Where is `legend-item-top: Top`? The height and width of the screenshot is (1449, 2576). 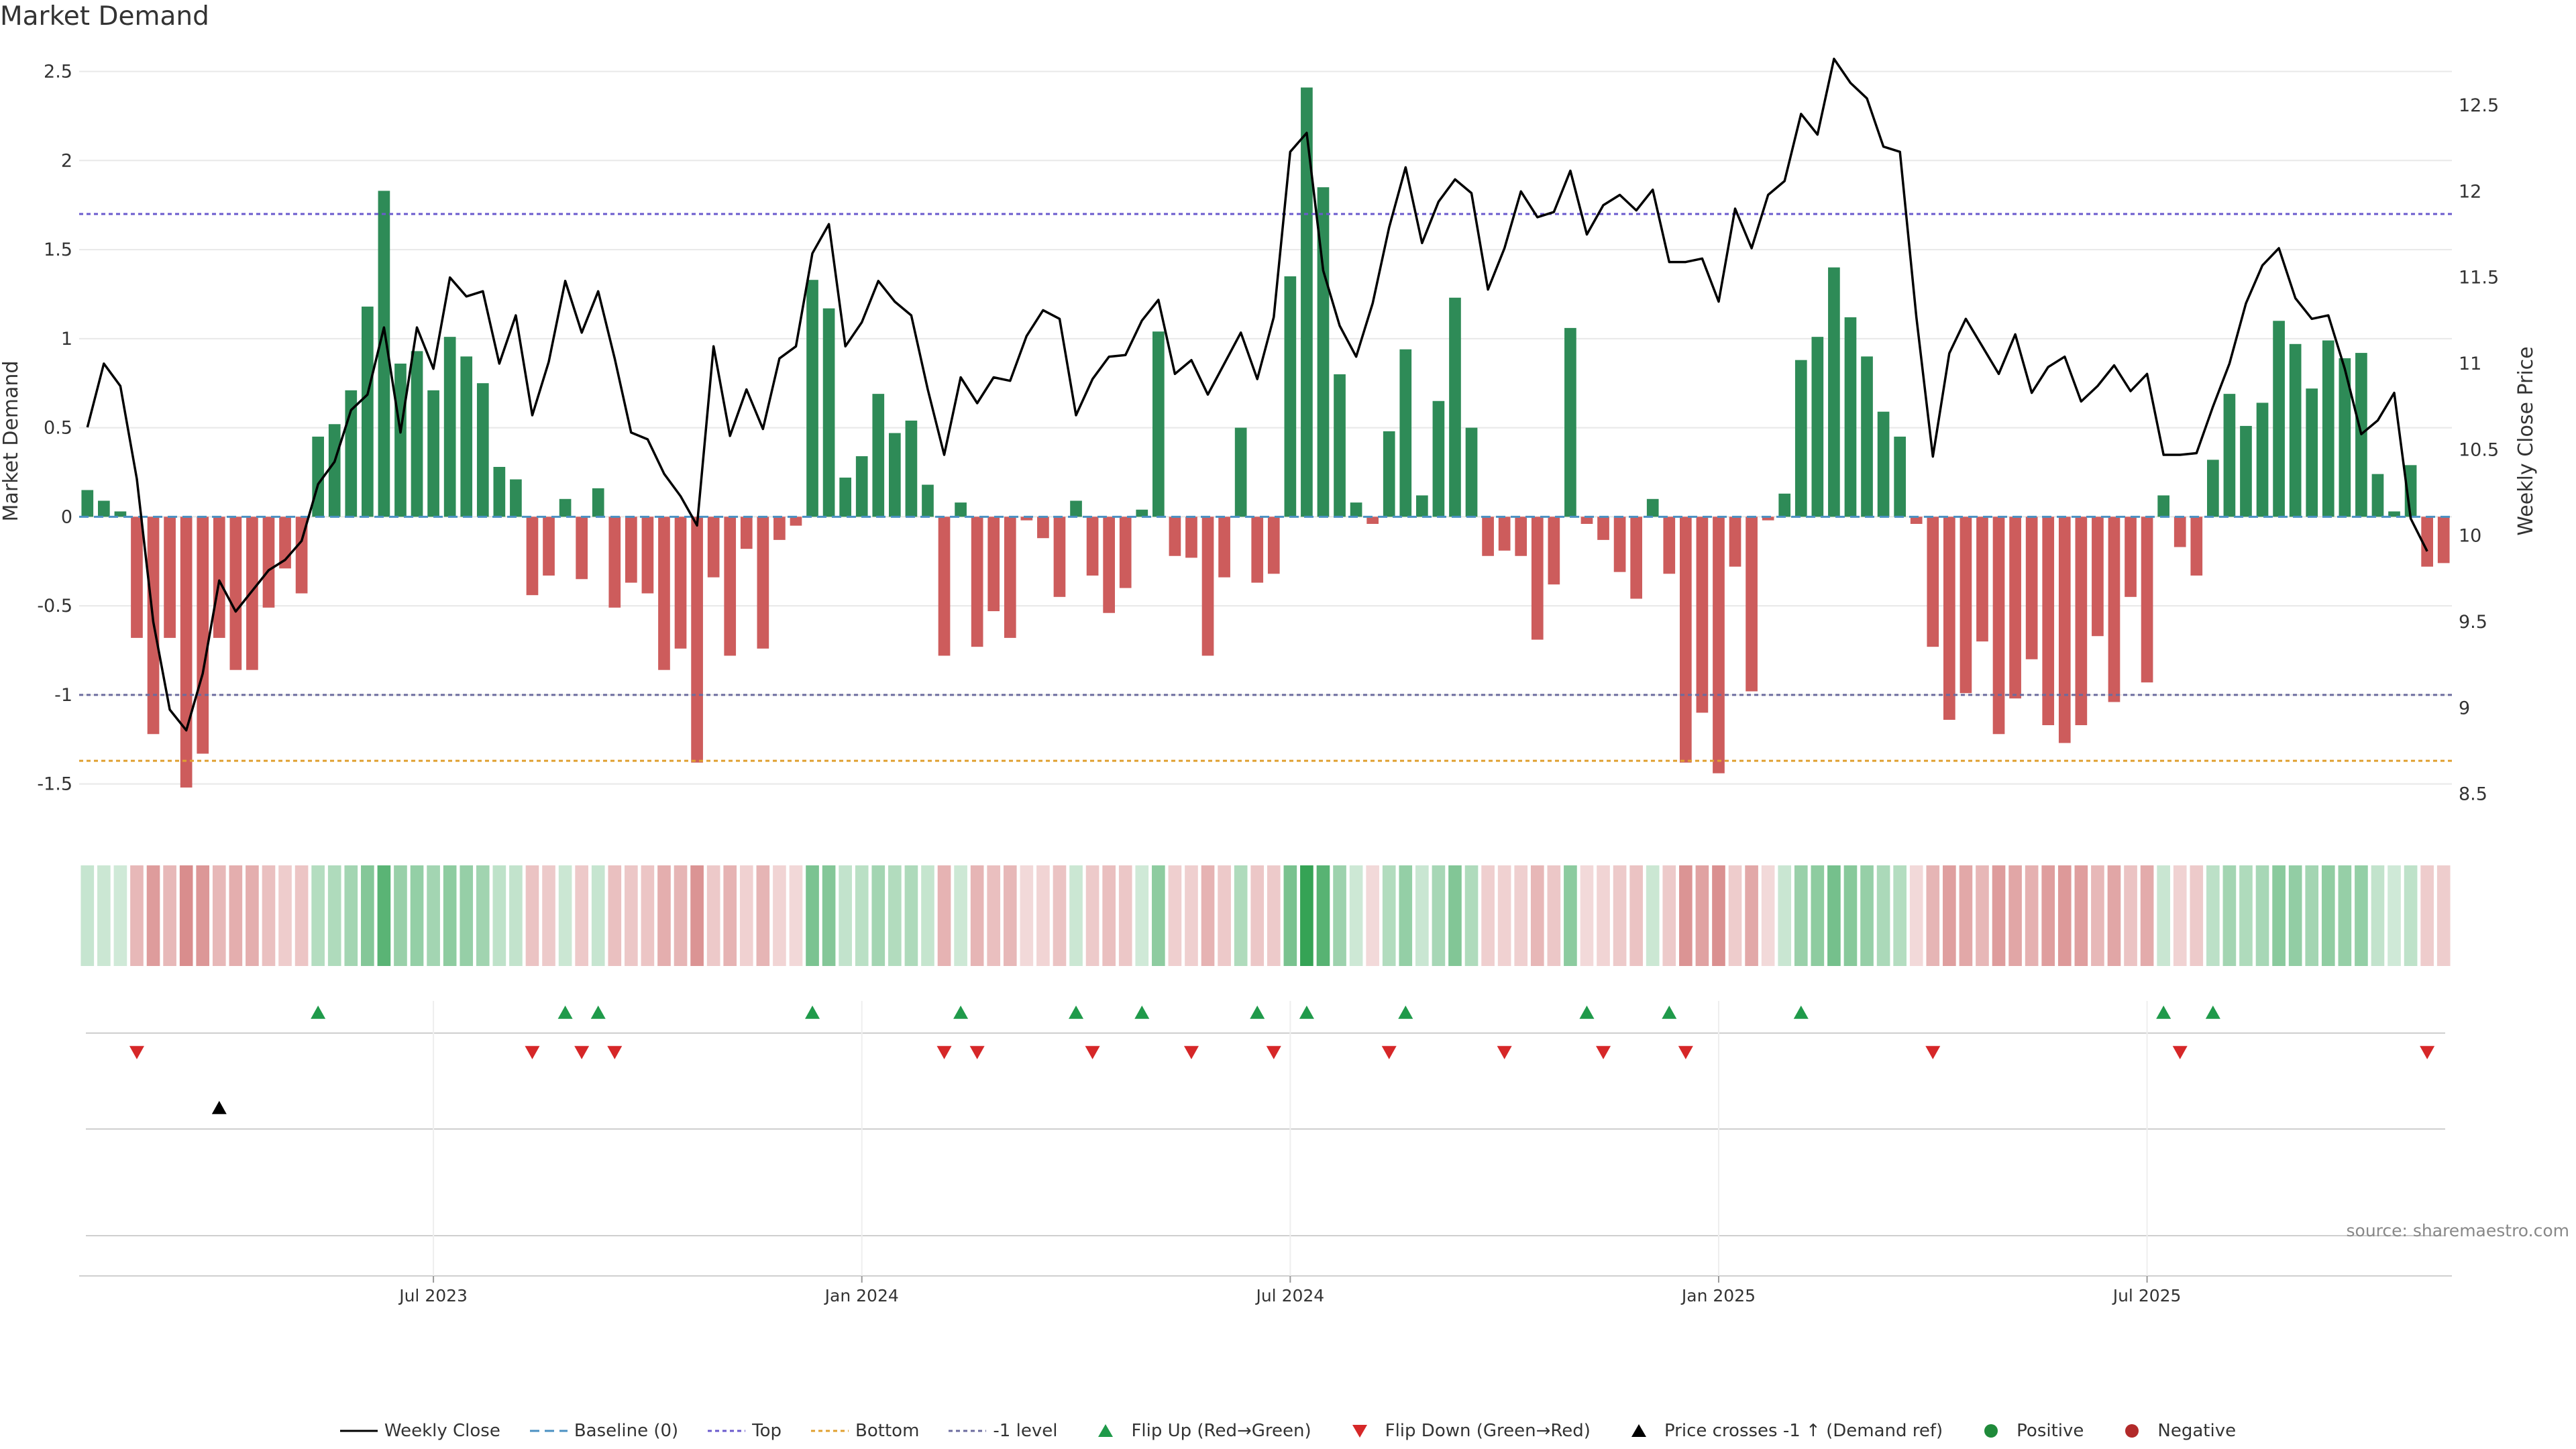 legend-item-top: Top is located at coordinates (745, 1431).